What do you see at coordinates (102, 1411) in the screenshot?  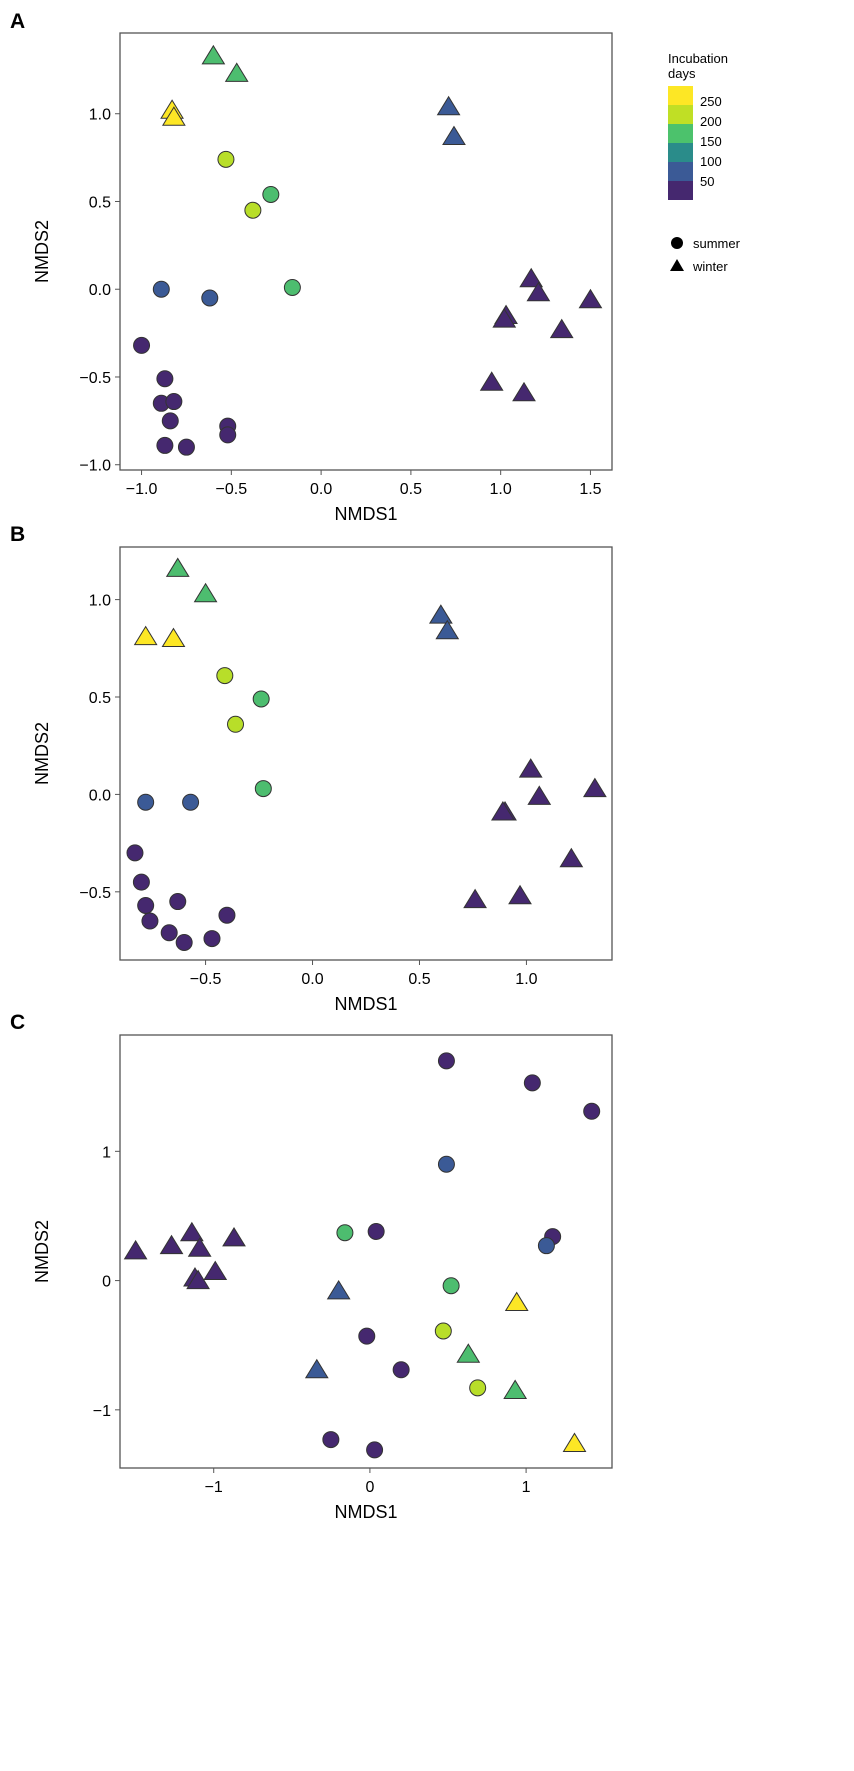 I see `y-tick-label: −1` at bounding box center [102, 1411].